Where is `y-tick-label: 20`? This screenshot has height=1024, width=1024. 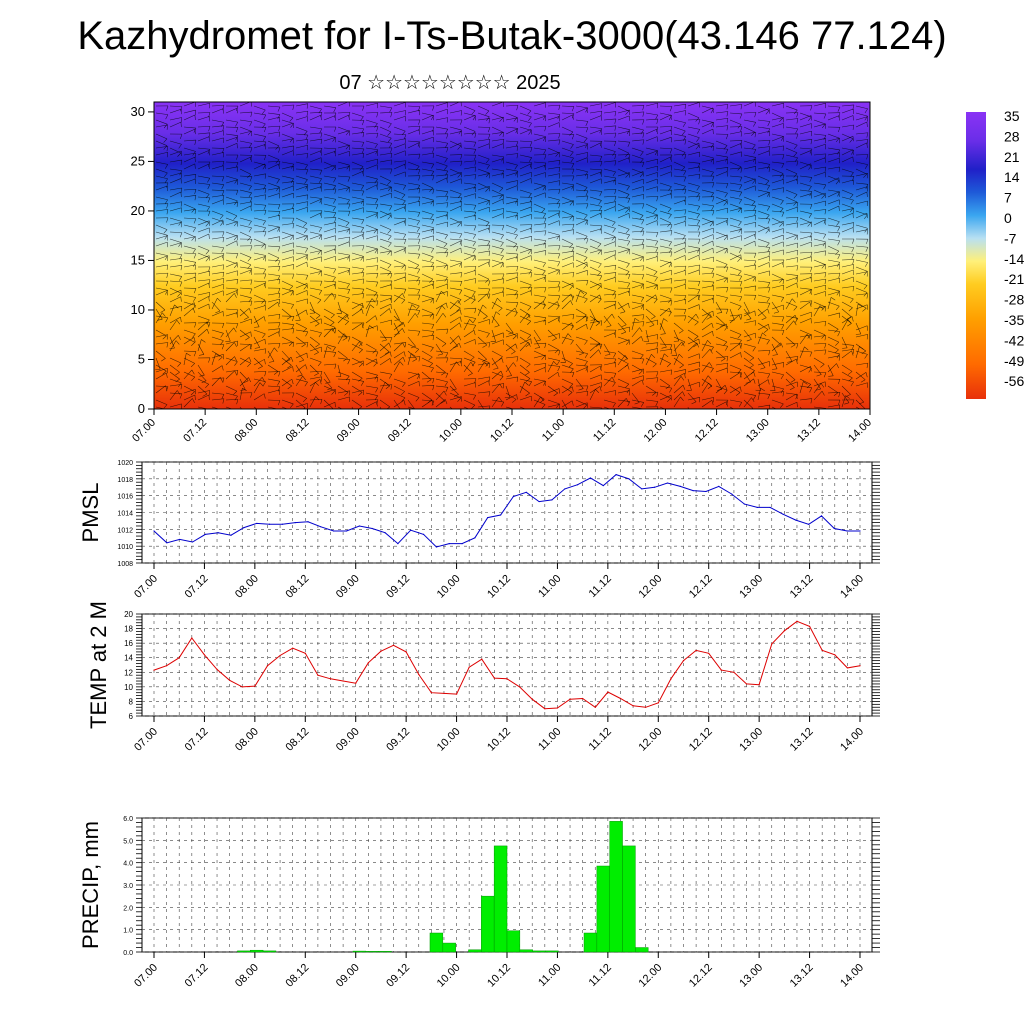 y-tick-label: 20 is located at coordinates (128, 614).